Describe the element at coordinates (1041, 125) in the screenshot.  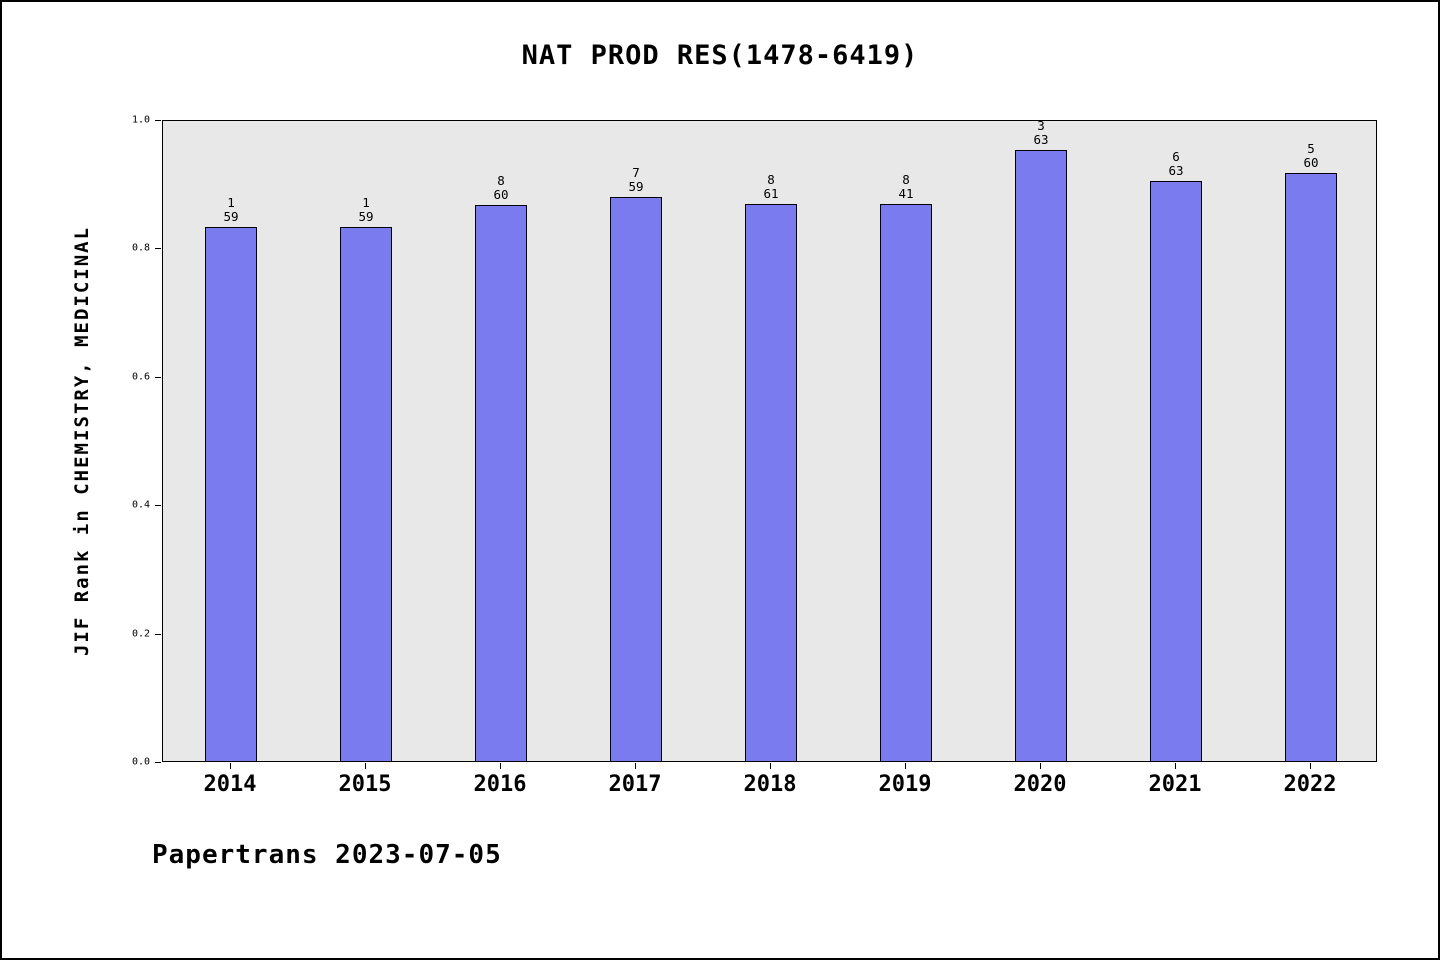
I see `bar-annotation-rank: 3` at that location.